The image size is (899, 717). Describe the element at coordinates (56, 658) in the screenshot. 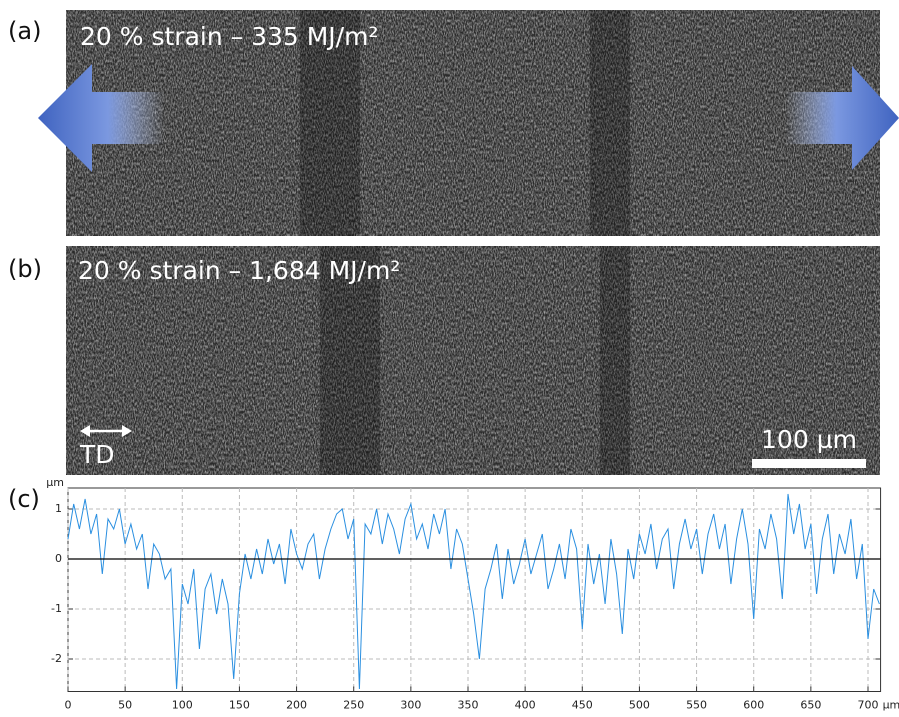

I see `y-tick-label: -2` at that location.